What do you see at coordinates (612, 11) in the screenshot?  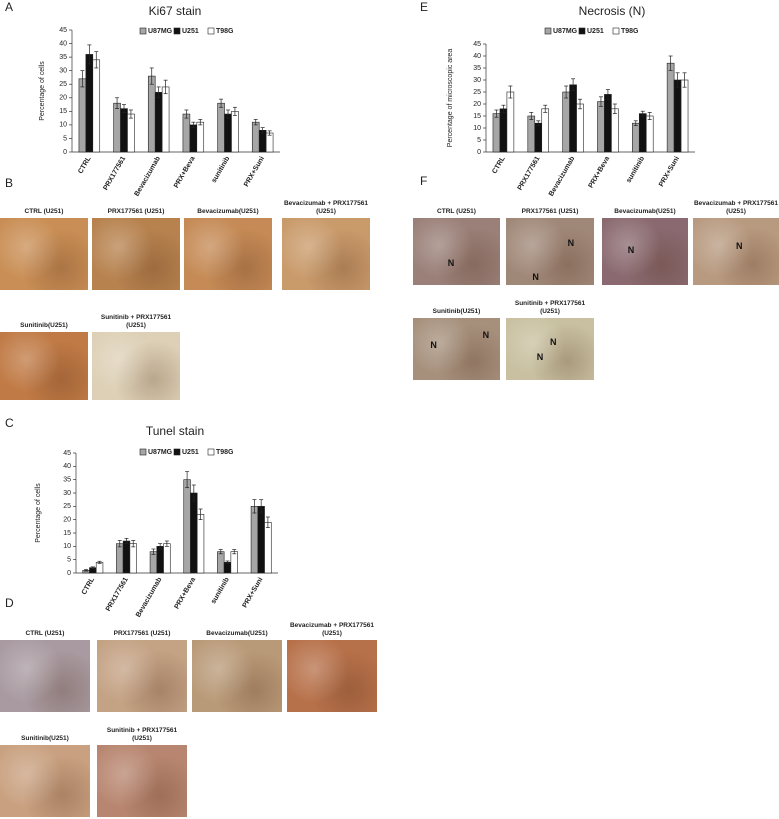 I see `chart-title: Necrosis (N)` at bounding box center [612, 11].